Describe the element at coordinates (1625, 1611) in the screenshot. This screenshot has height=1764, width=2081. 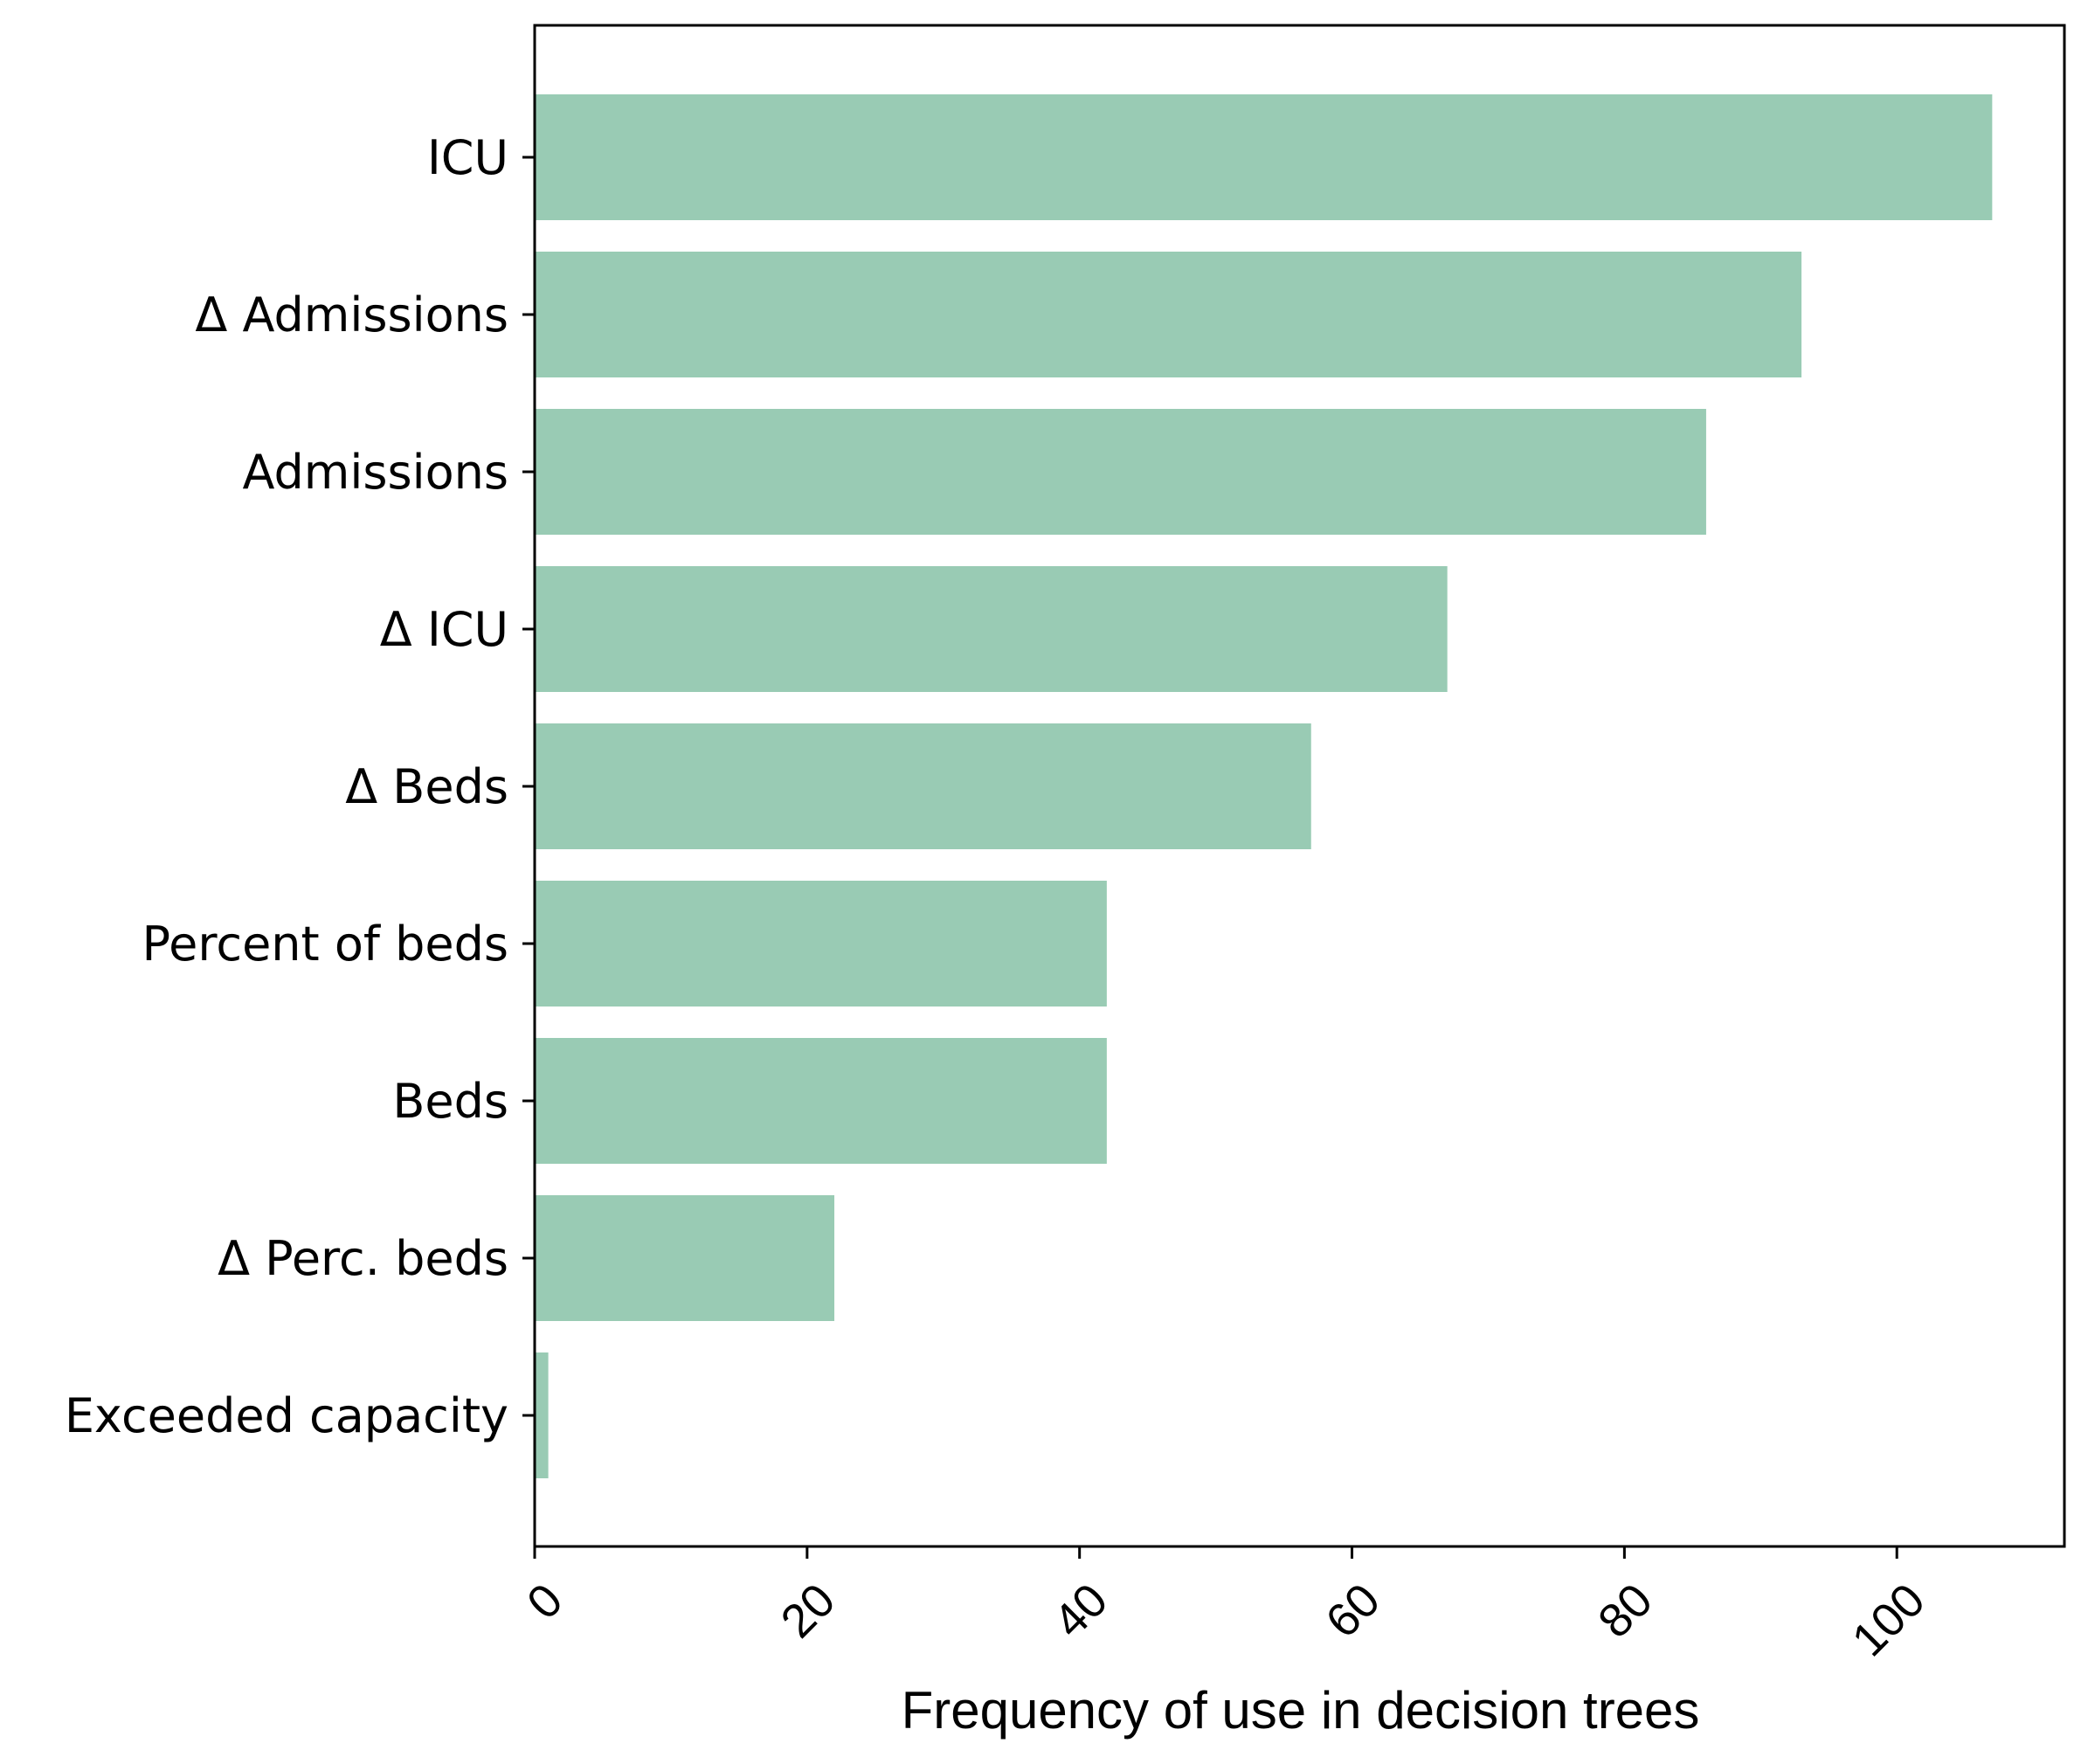
I see `x-tick-label: 80` at that location.